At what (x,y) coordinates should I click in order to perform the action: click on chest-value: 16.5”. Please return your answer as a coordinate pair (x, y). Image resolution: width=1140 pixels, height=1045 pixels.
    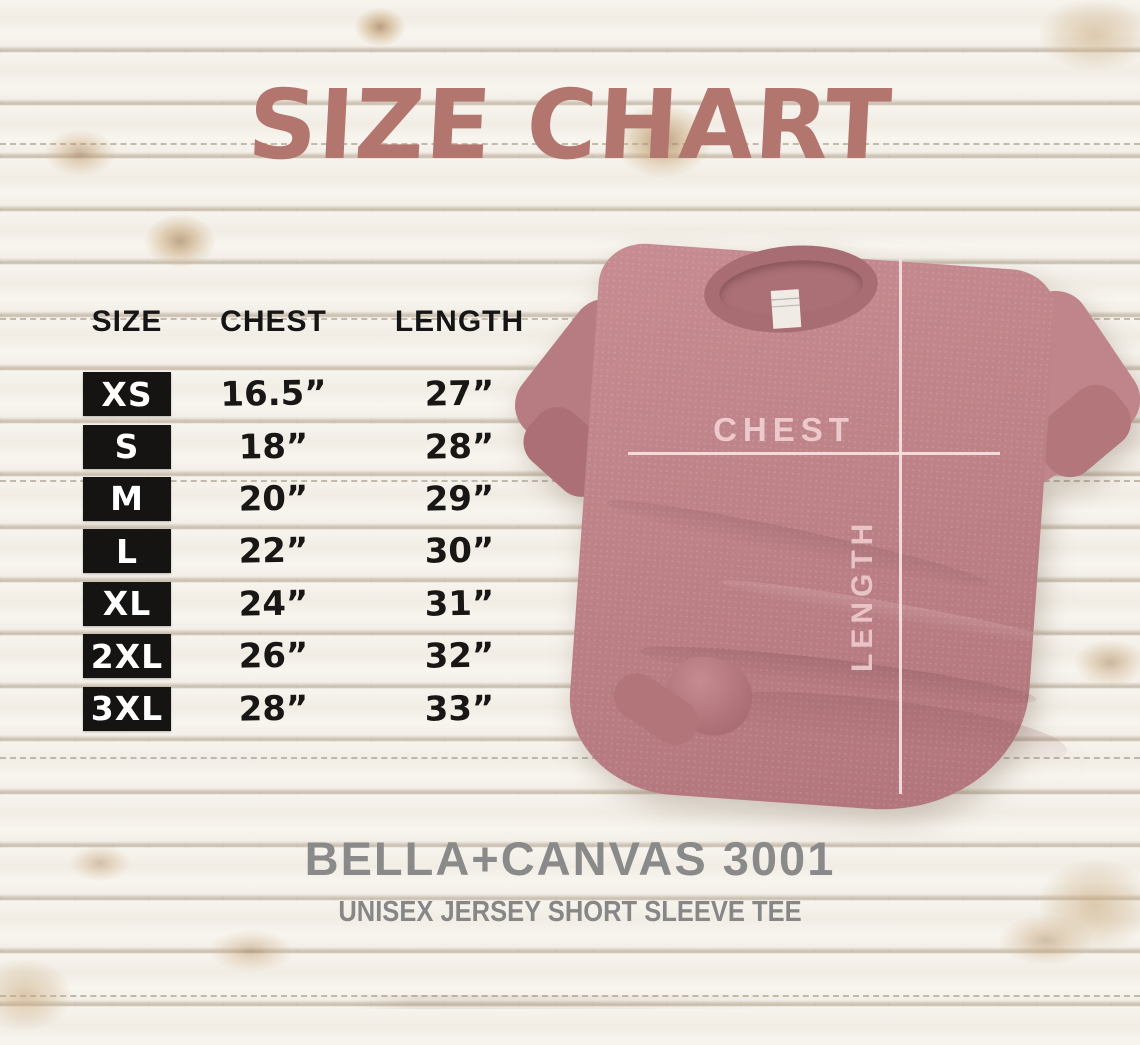
    Looking at the image, I should click on (273, 394).